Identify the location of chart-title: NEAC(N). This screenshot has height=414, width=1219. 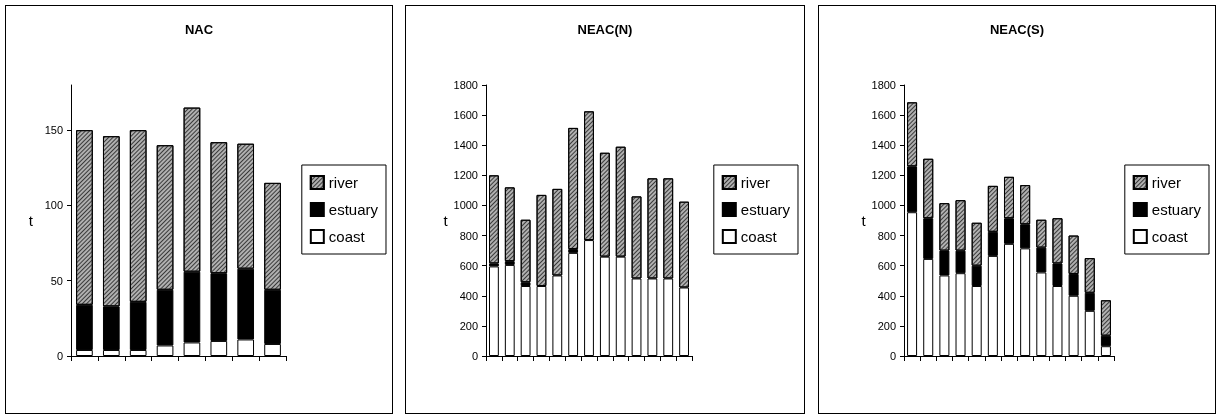
(605, 29).